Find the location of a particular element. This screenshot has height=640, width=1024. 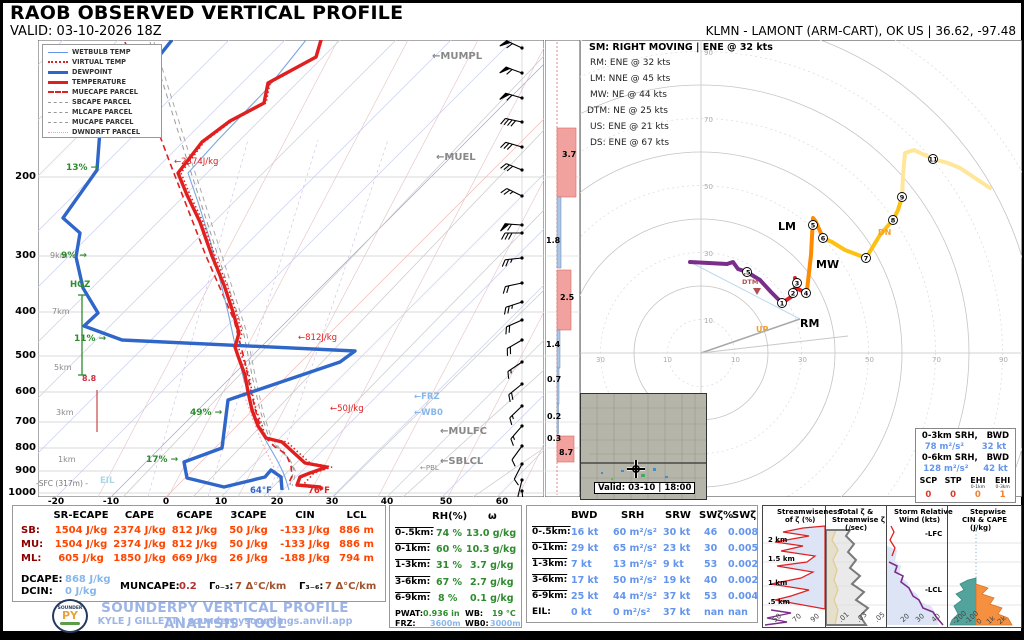

stepwise-cape-panel is located at coordinates (984, 575).